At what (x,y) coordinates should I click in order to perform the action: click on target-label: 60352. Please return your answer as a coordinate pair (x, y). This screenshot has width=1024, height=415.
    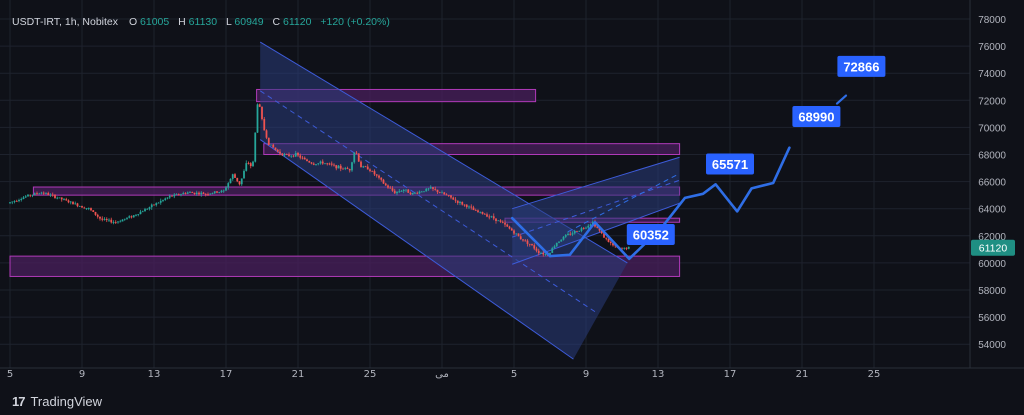
    Looking at the image, I should click on (651, 234).